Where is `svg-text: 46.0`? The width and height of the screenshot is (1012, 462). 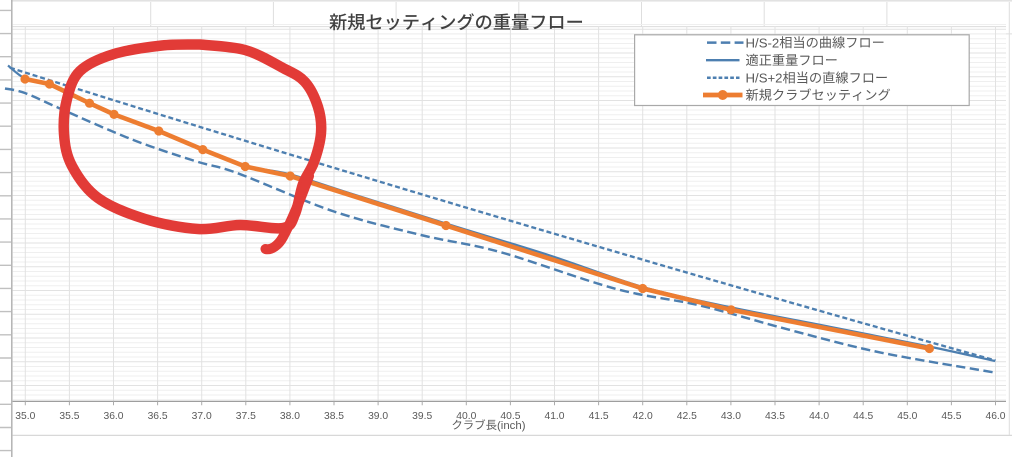 svg-text: 46.0 is located at coordinates (995, 416).